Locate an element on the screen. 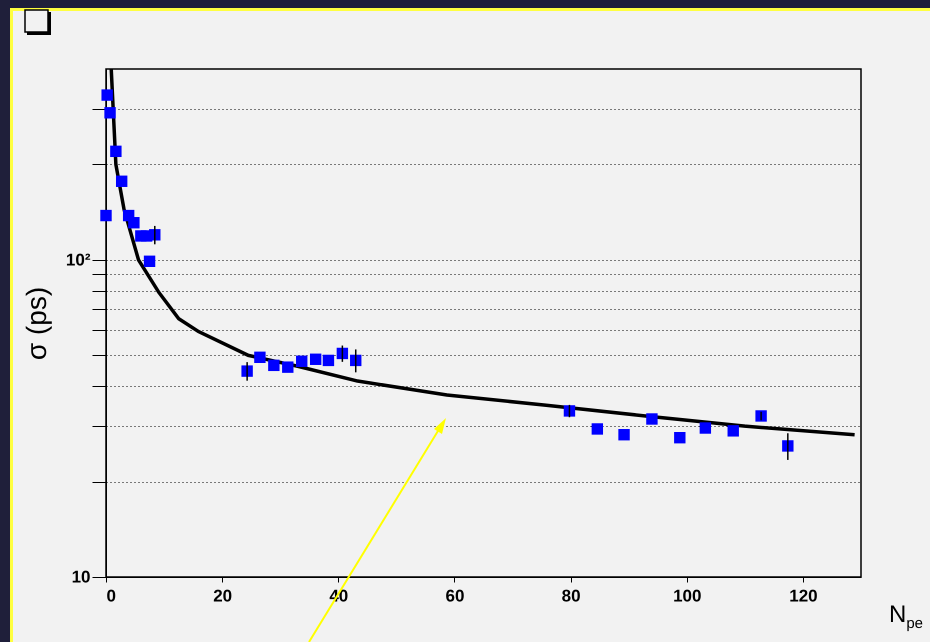 This screenshot has height=642, width=930. y-tick-label: 10² is located at coordinates (78, 260).